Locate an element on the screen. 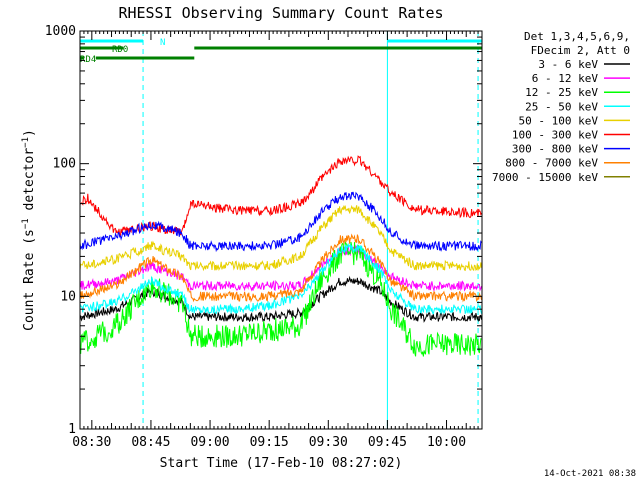 This screenshot has width=640, height=480. legend-entry-label: 3 - 6 keV is located at coordinates (568, 64).